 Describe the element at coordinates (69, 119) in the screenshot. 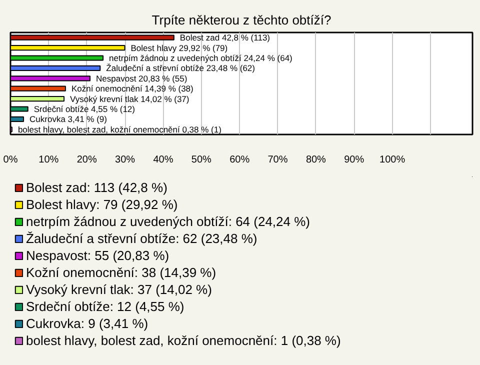

I see `data-label: Cukrovka 3,41 % (9)` at that location.